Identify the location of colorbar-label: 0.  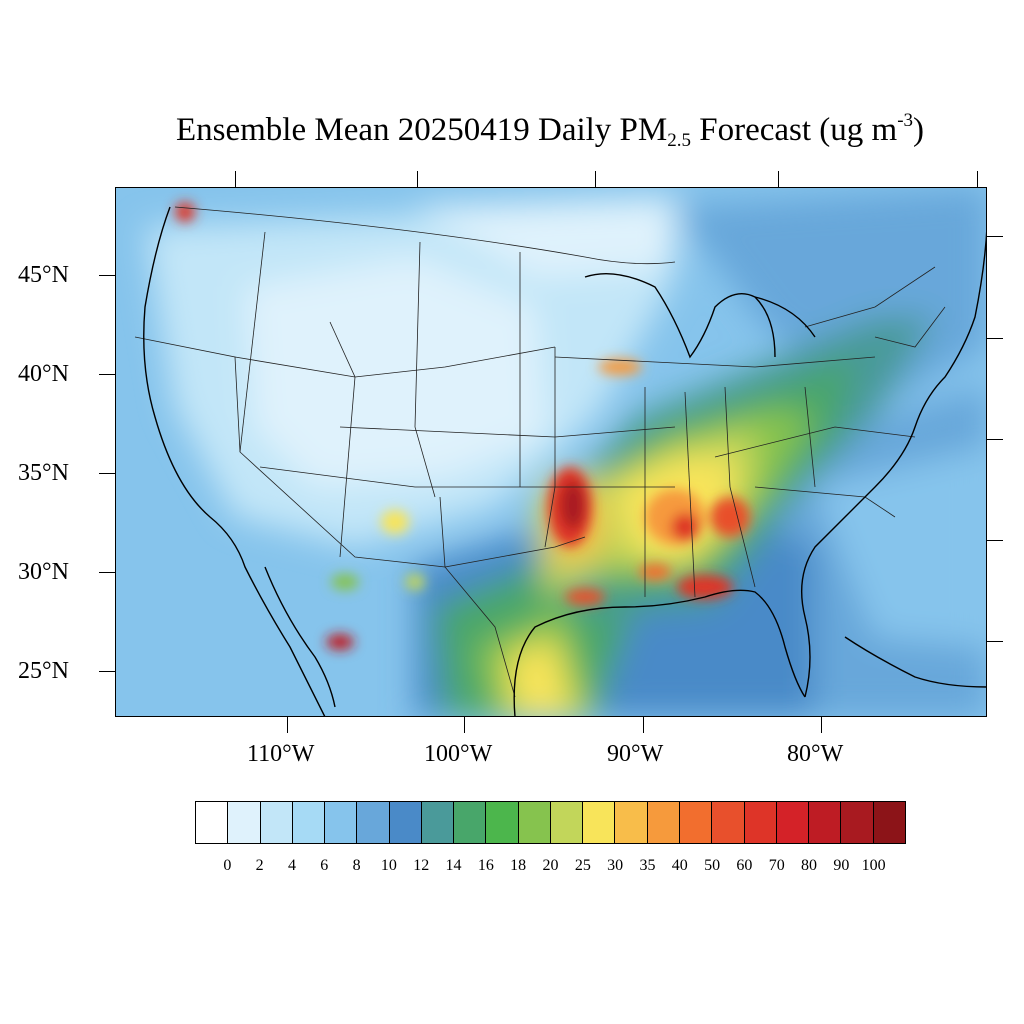
(227, 865).